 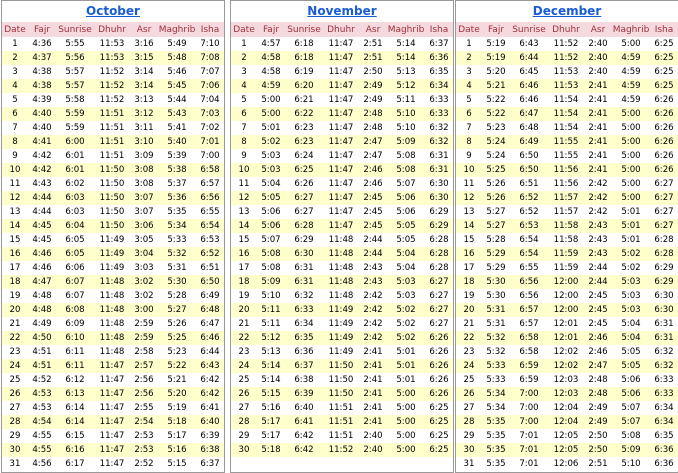 What do you see at coordinates (342, 86) in the screenshot?
I see `day-row: 4 4:59 6:20 11:47 2:49 5:12 6:34` at bounding box center [342, 86].